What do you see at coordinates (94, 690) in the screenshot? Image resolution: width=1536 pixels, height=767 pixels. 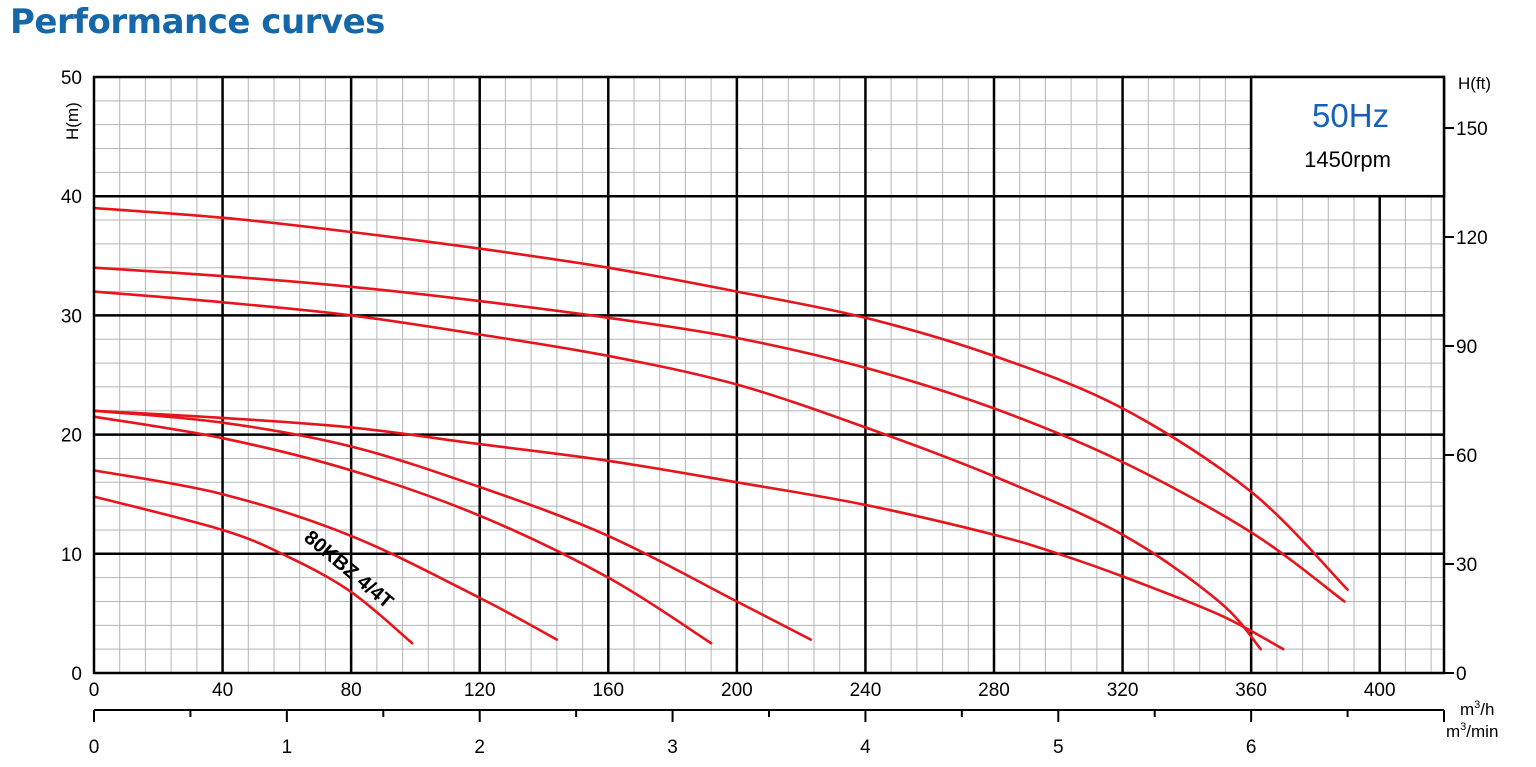 I see `x-primary-tick-label: 0` at bounding box center [94, 690].